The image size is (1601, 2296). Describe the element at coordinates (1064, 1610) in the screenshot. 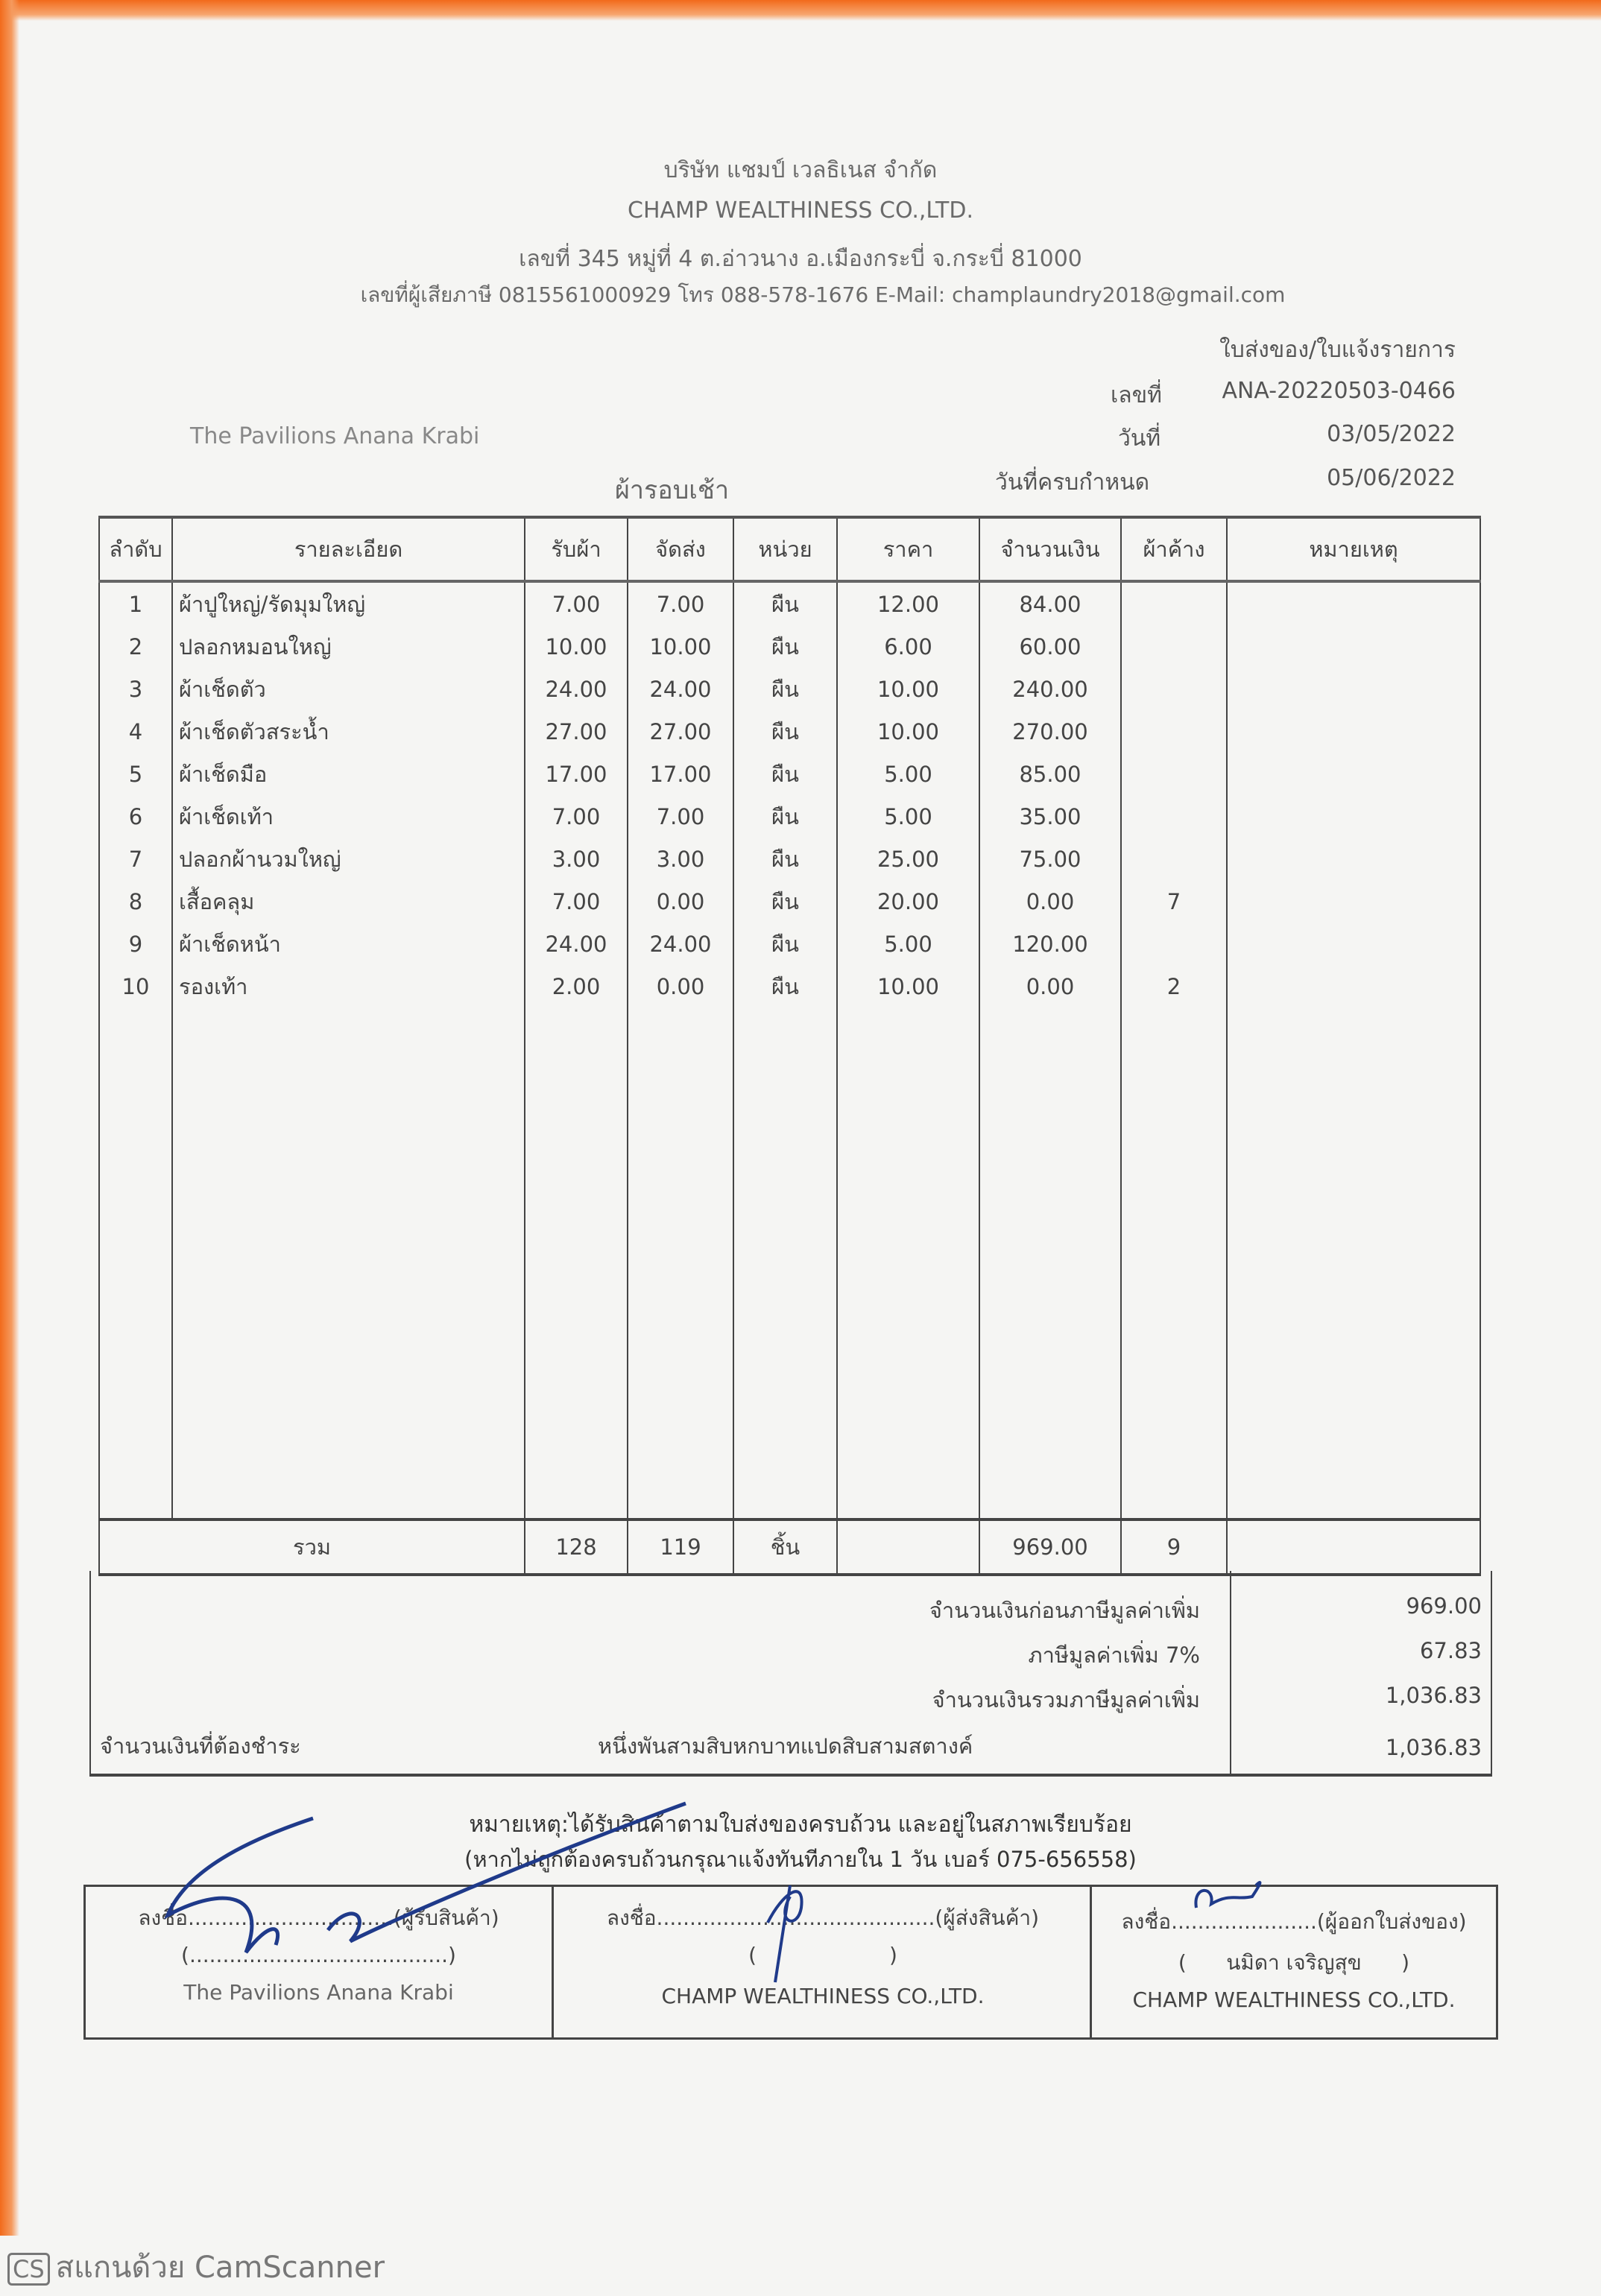

I see `pre-vat-label: จำนวนเงินก่อนภาษีมูลค่าเพิ่ม` at that location.